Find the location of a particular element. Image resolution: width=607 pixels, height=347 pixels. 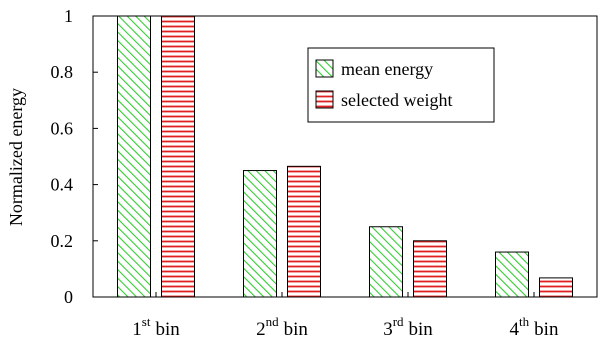

legend: mean energy selected weight is located at coordinates (401, 85).